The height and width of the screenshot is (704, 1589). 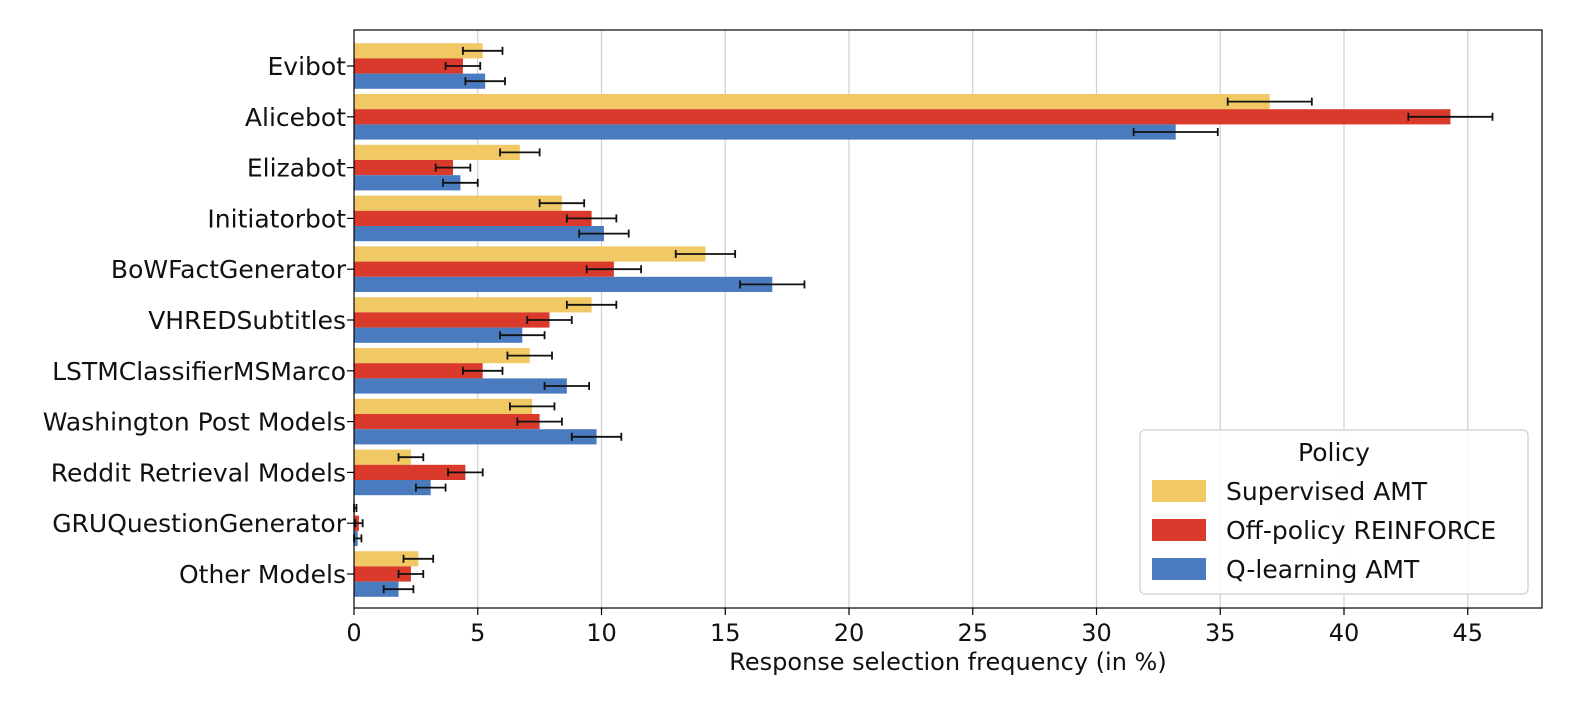 What do you see at coordinates (262, 574) in the screenshot?
I see `category-label: Other Models` at bounding box center [262, 574].